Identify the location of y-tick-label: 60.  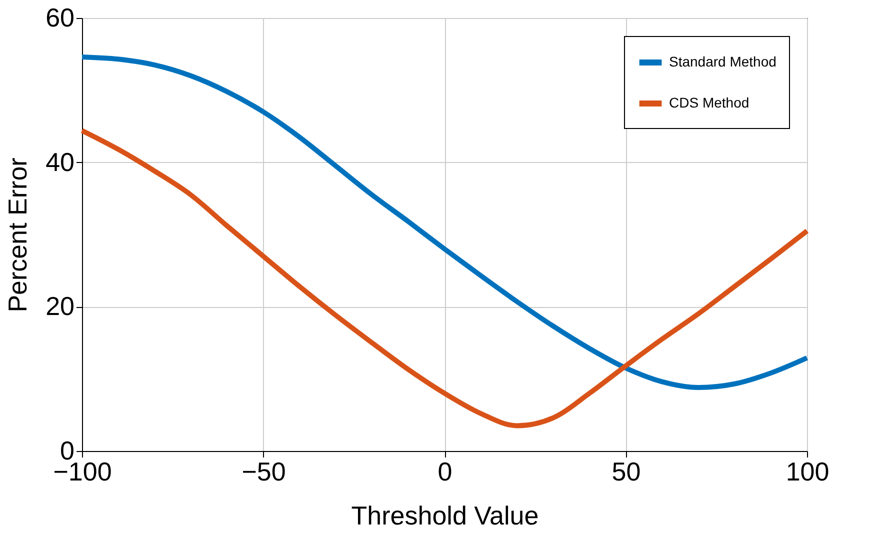
(60, 17).